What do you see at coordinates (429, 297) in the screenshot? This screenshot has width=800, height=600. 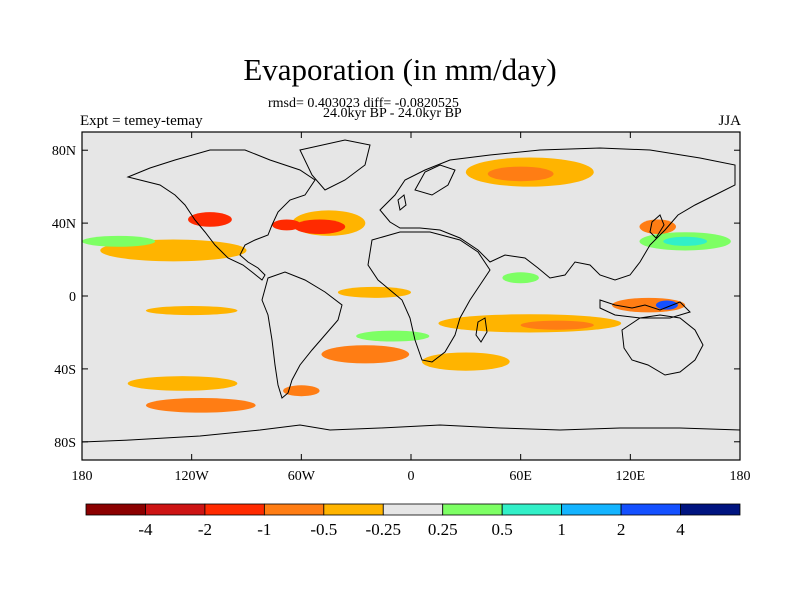 I see `coastline-africa` at bounding box center [429, 297].